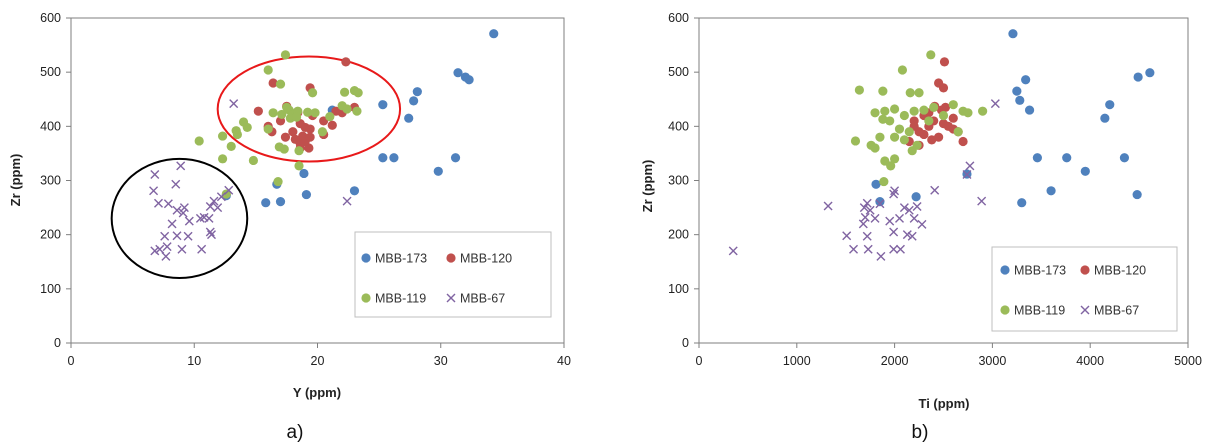  I want to click on y-tick-label: 400, so click(678, 126).